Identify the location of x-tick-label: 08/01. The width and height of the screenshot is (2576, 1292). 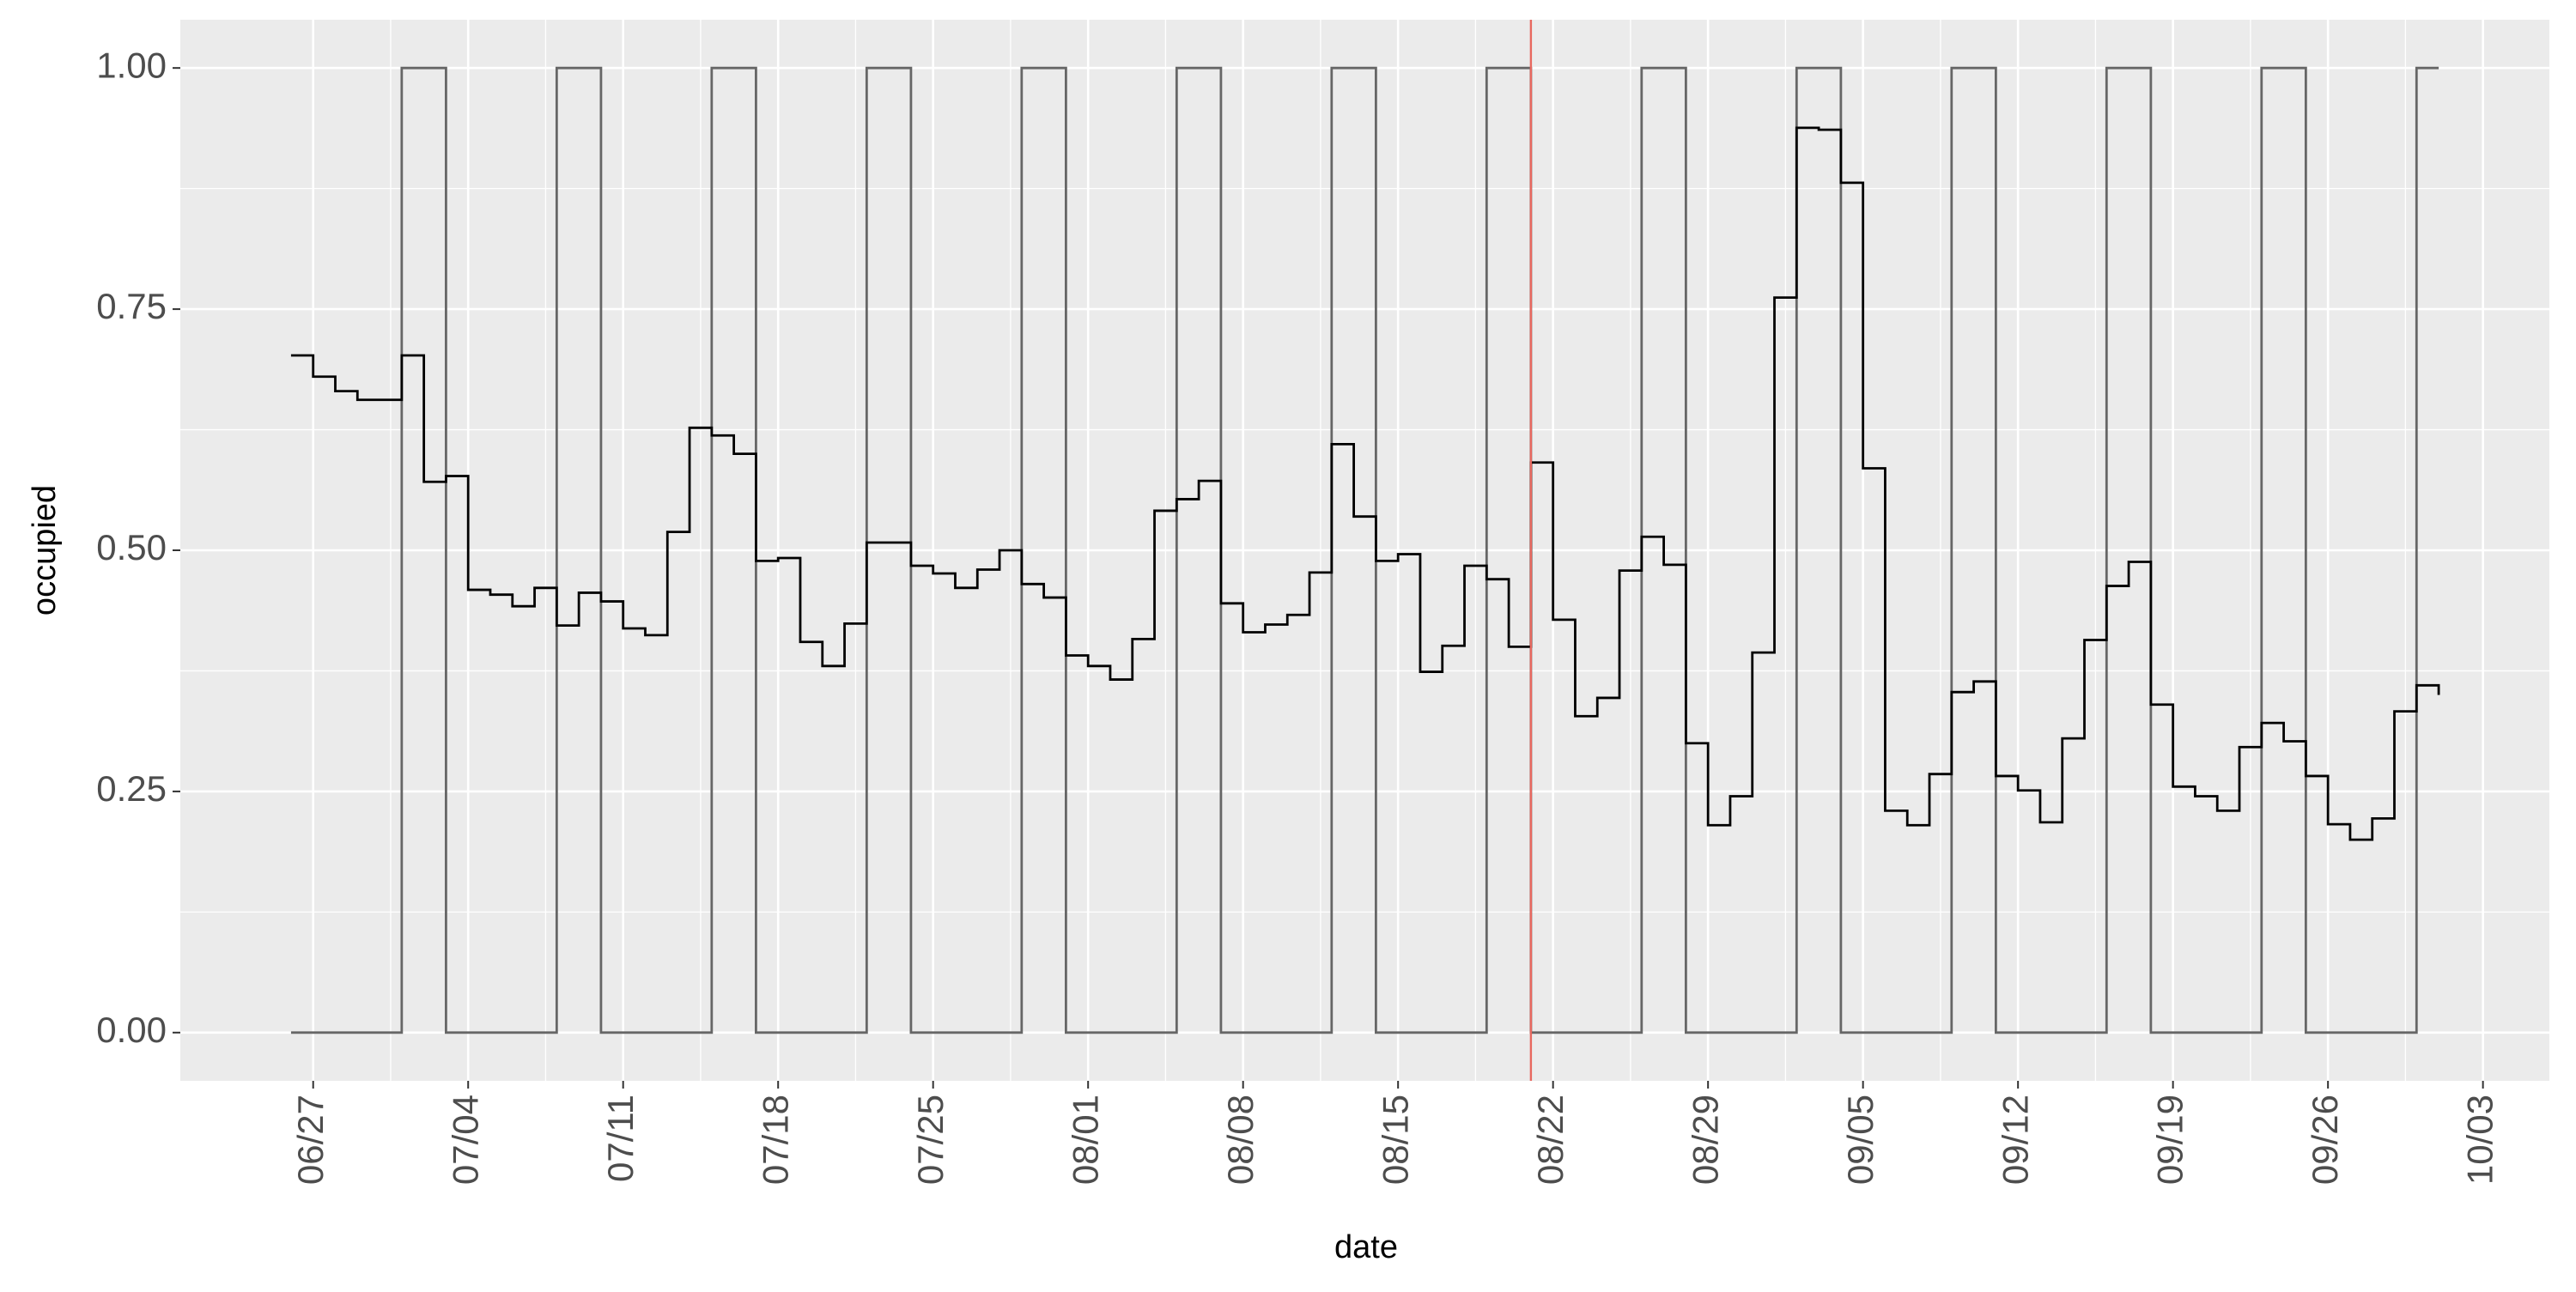
(1085, 1140).